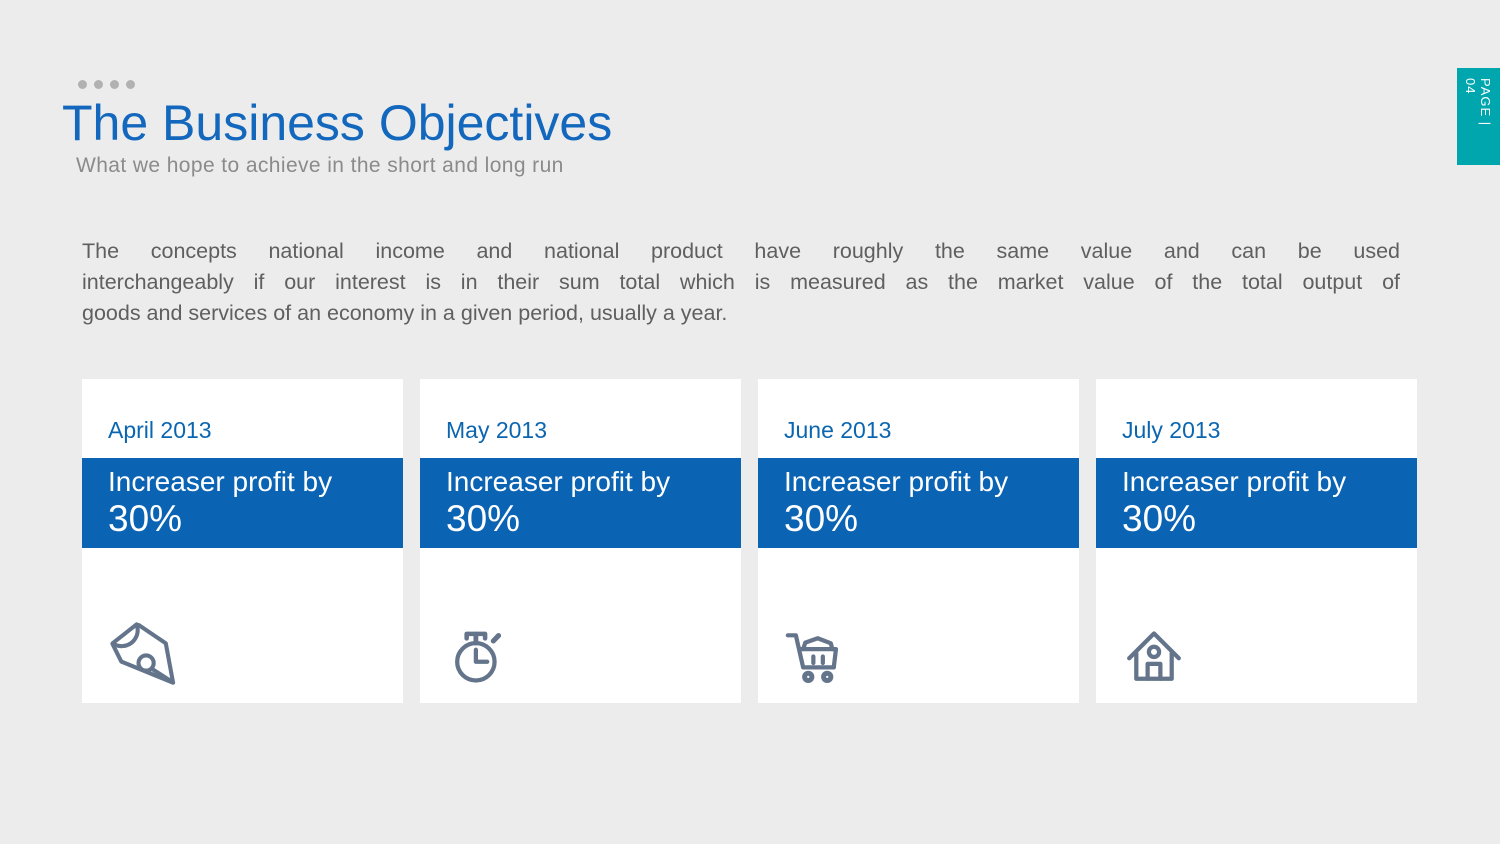  Describe the element at coordinates (1171, 430) in the screenshot. I see `card-month-label: July 2013` at that location.